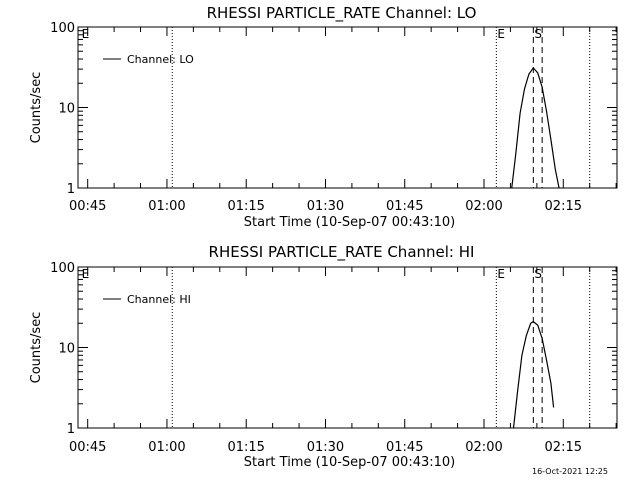 The height and width of the screenshot is (480, 640). I want to click on legend-label: Channel: HI, so click(159, 299).